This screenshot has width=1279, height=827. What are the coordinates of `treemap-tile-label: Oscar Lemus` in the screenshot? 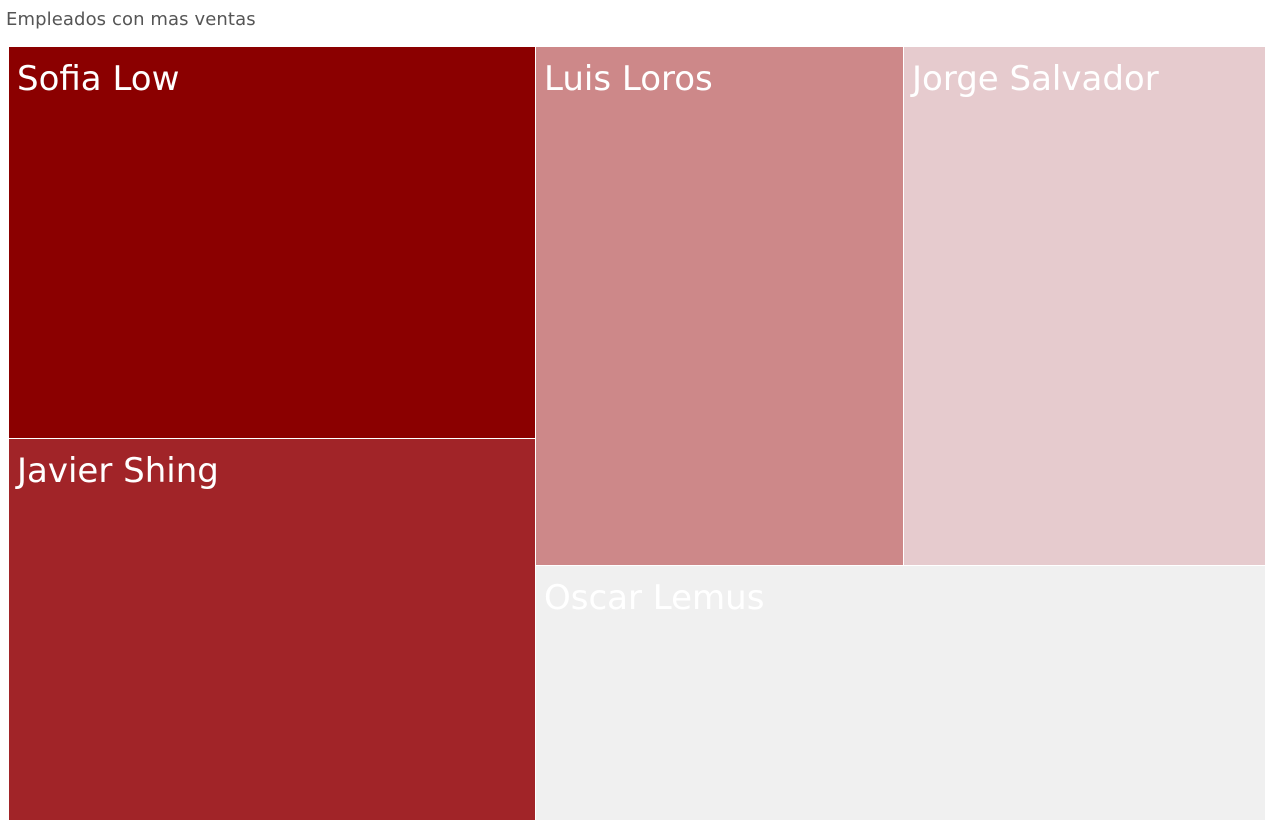 It's located at (654, 598).